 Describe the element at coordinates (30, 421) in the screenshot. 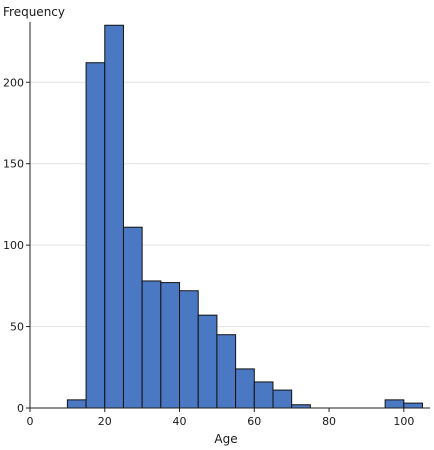

I see `x-tick-label-0: 0` at that location.